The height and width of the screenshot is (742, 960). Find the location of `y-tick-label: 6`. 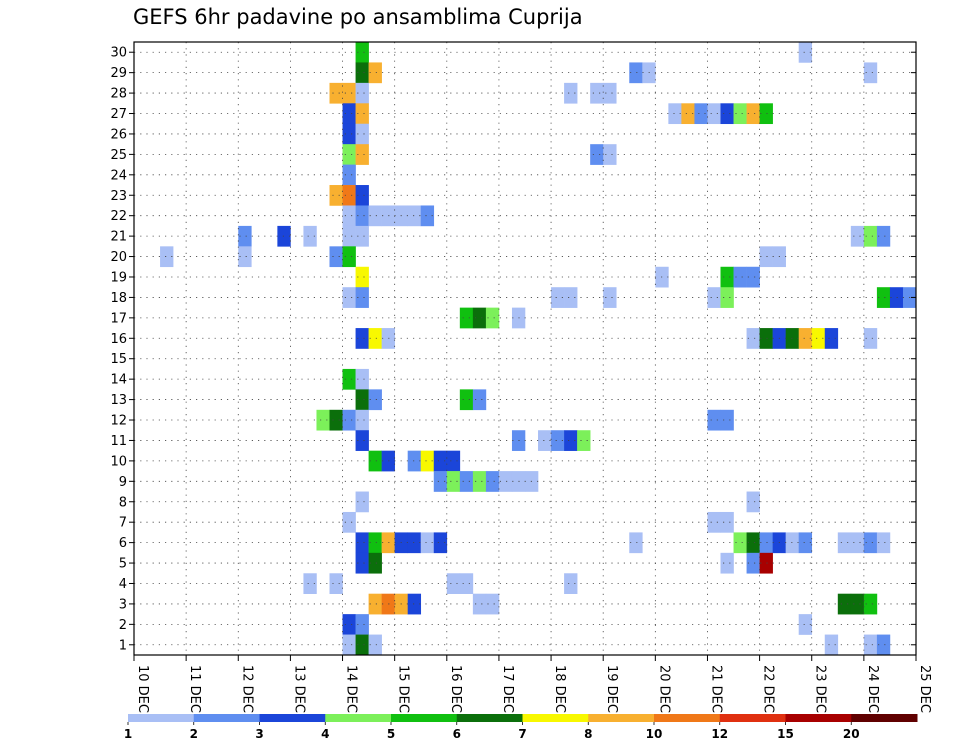

y-tick-label: 6 is located at coordinates (123, 543).